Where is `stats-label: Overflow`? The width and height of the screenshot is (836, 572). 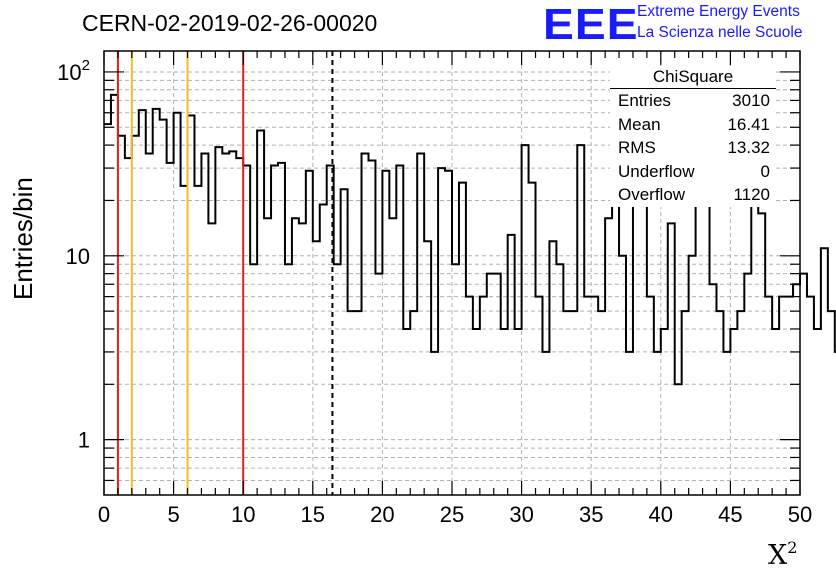
stats-label: Overflow is located at coordinates (652, 194).